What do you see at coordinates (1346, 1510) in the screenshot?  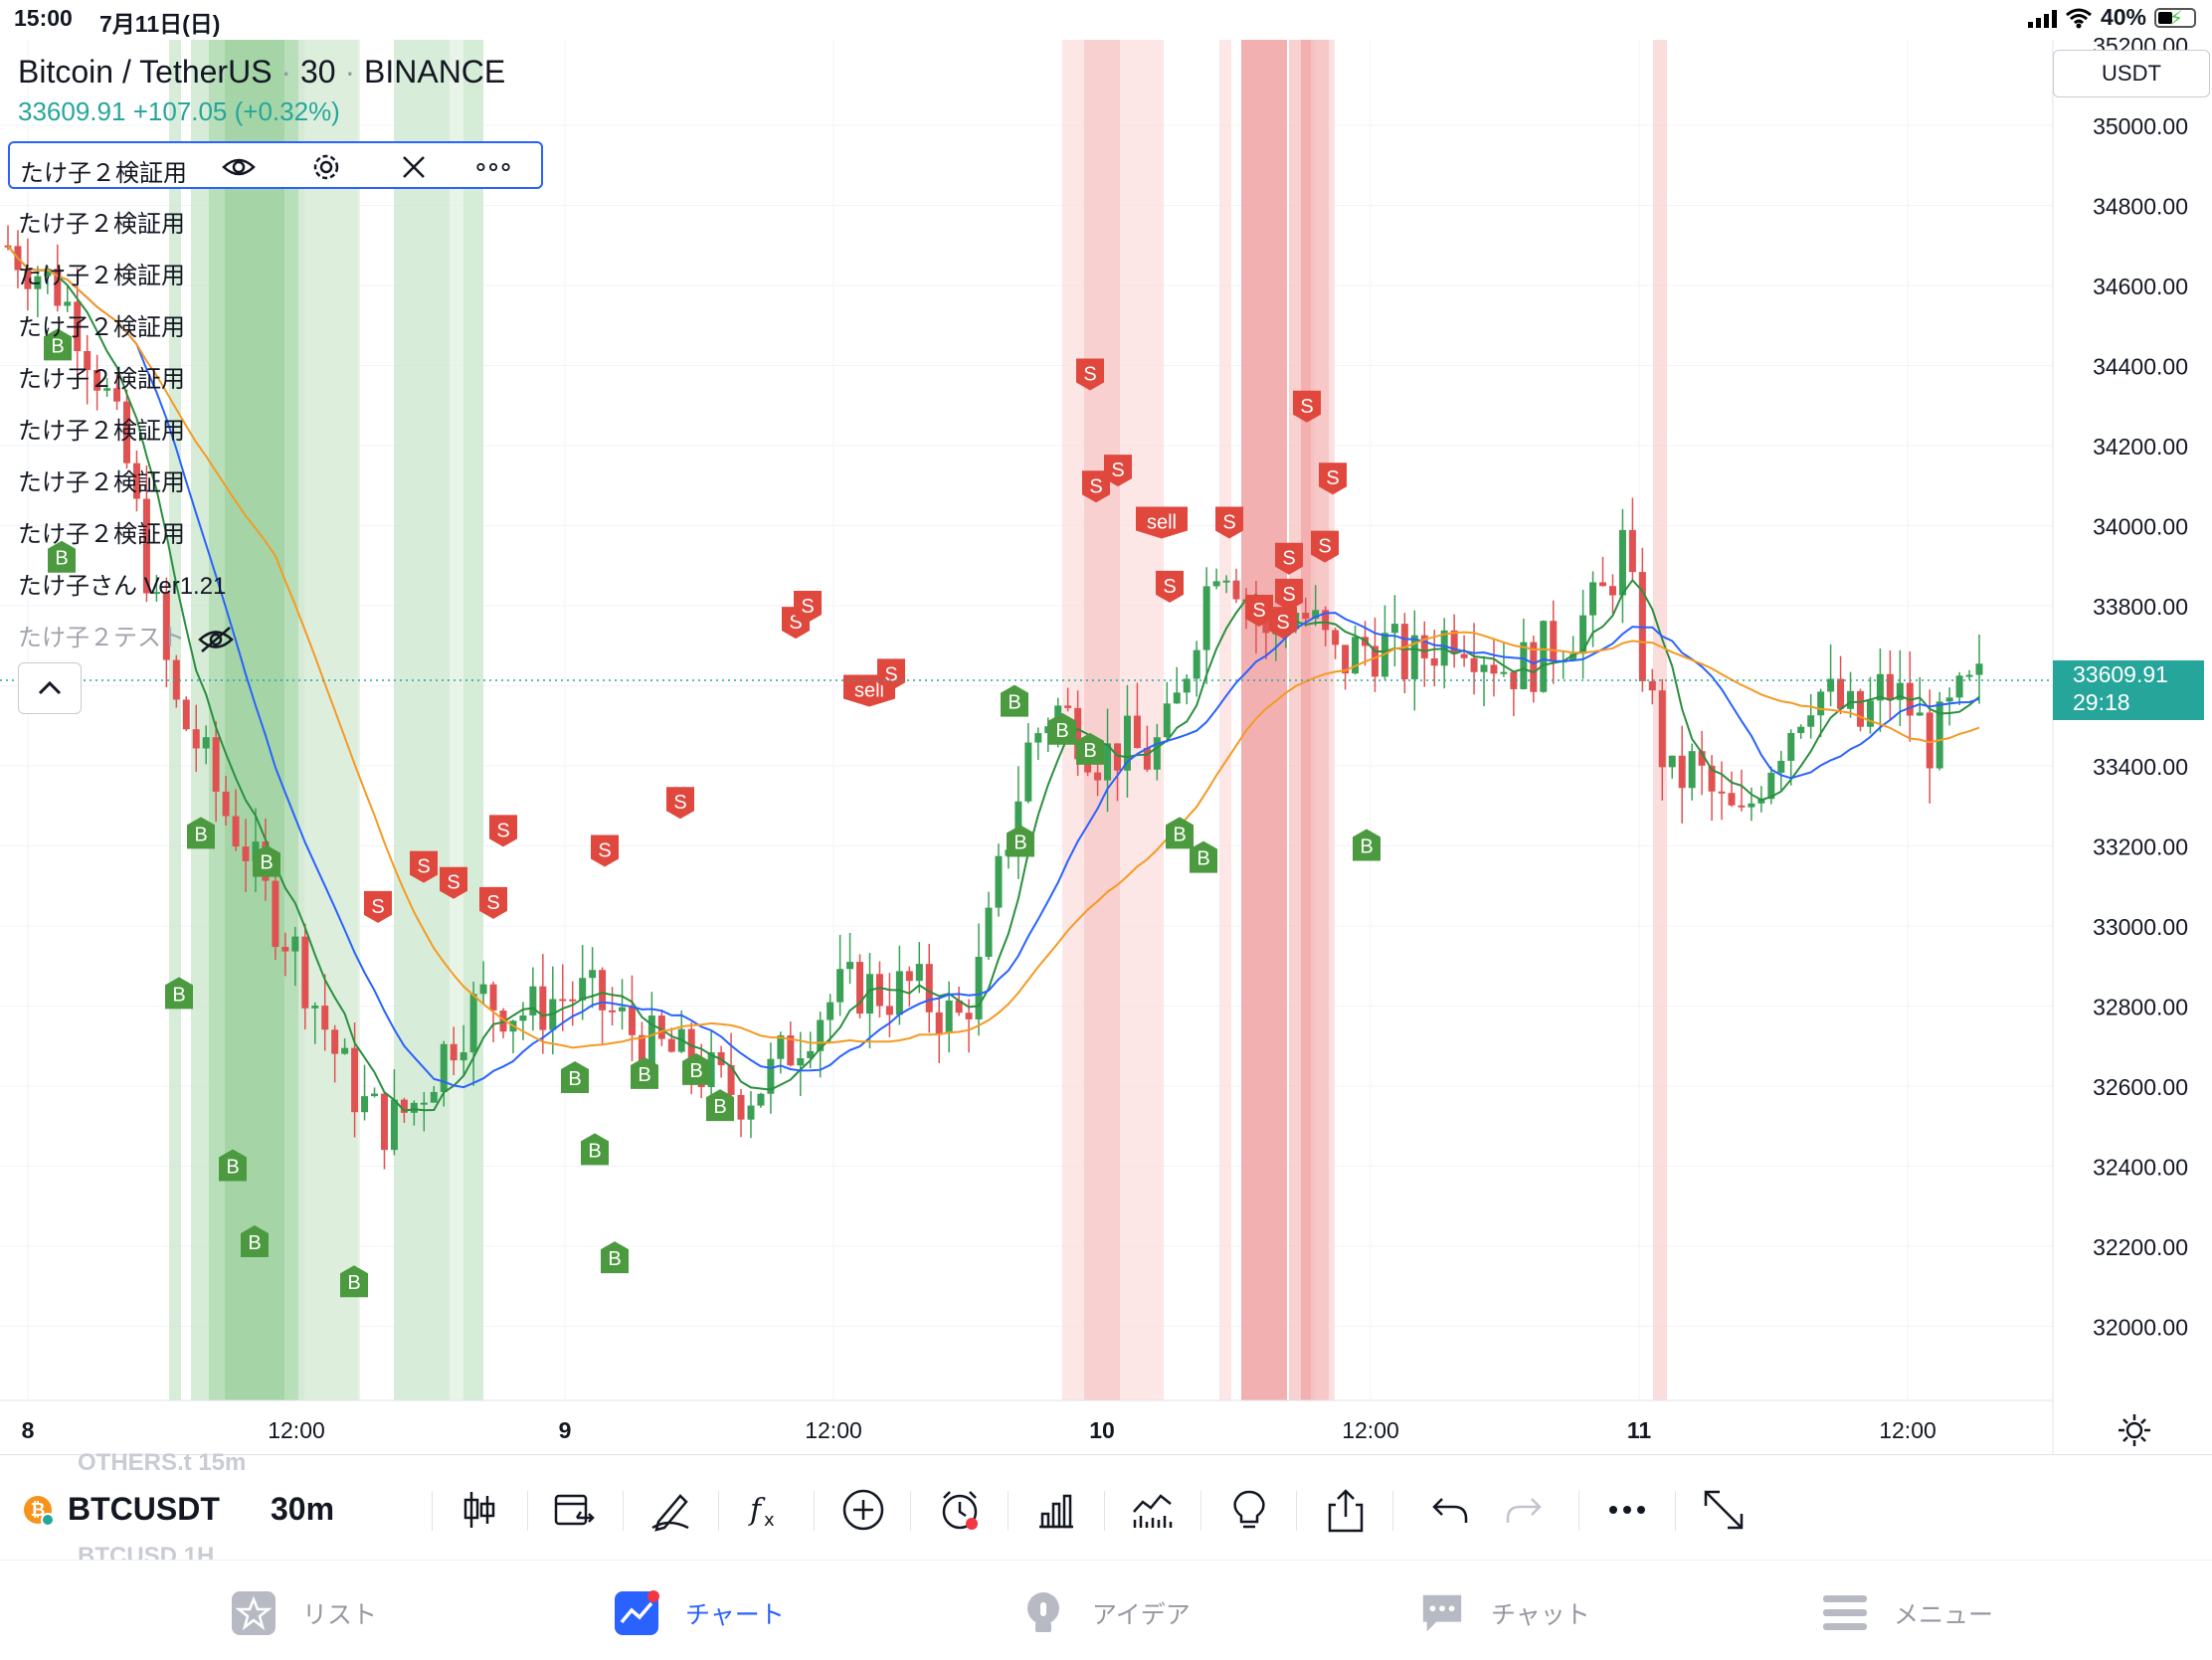 I see `share-icon` at bounding box center [1346, 1510].